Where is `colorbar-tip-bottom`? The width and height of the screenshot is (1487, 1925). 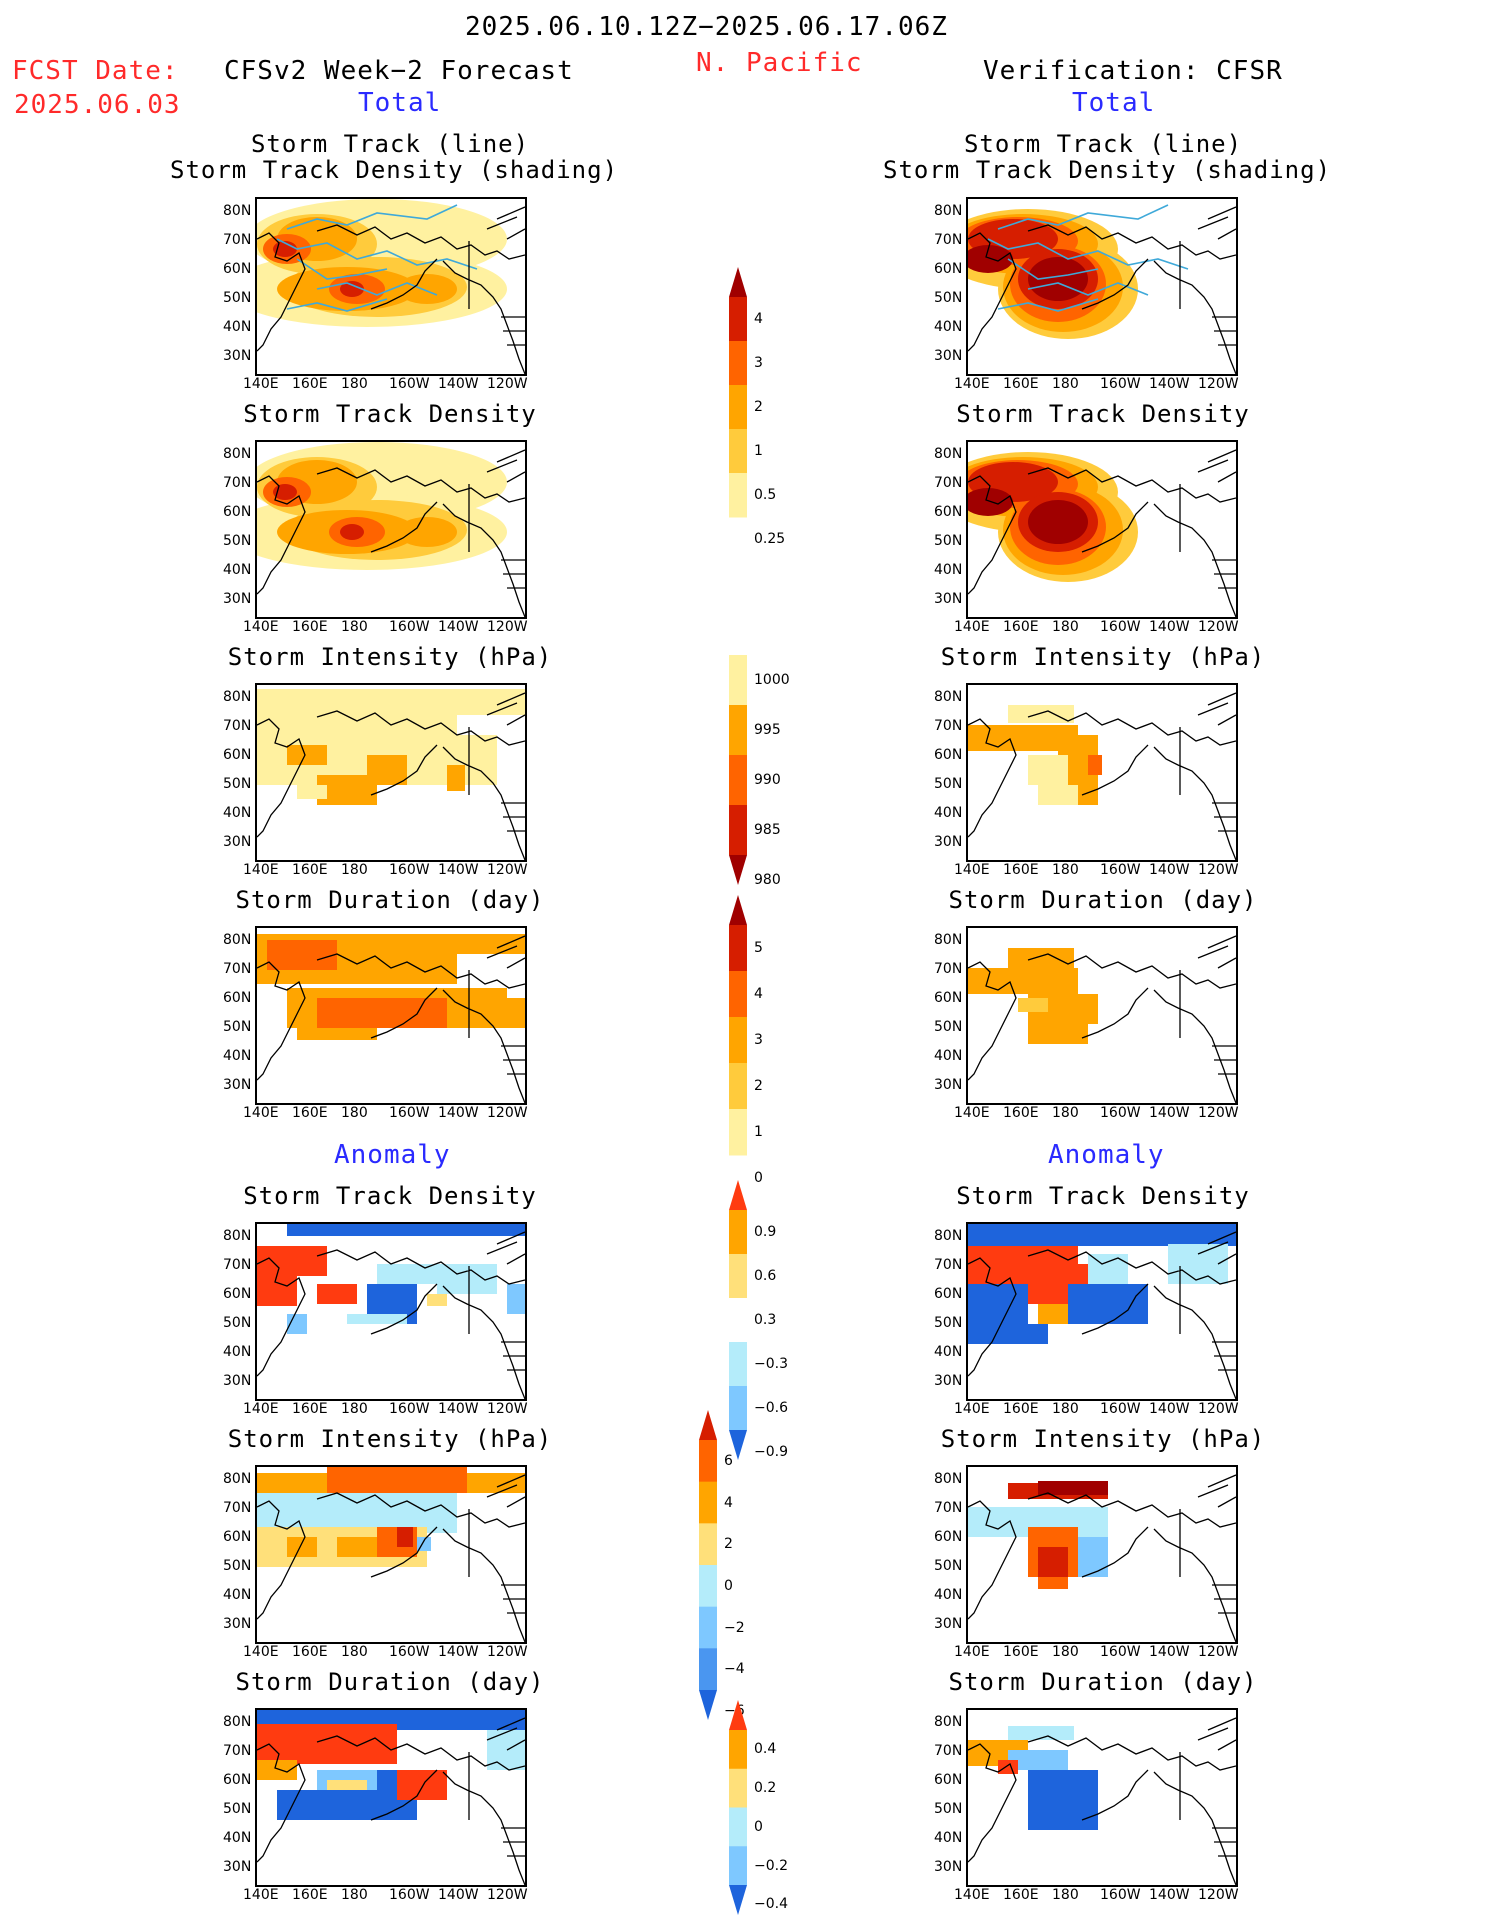
colorbar-tip-bottom is located at coordinates (738, 1900).